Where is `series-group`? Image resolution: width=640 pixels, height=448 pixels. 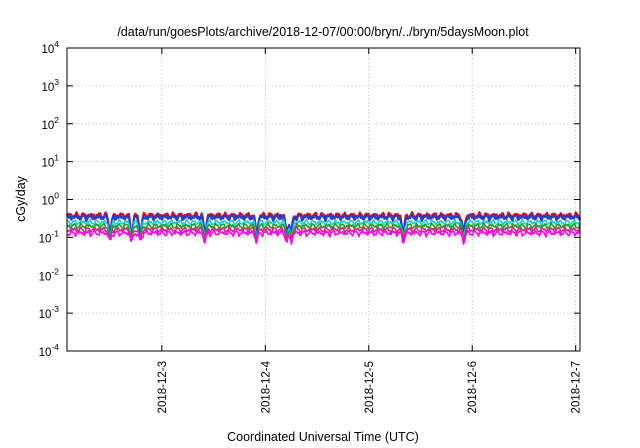 series-group is located at coordinates (324, 228).